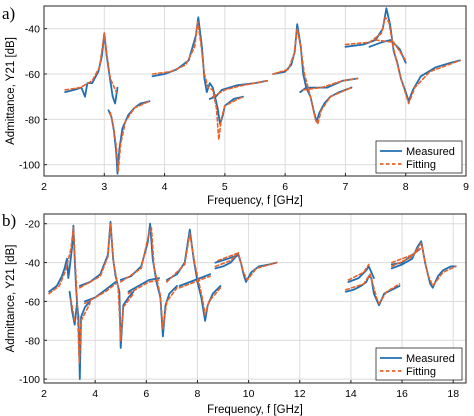  I want to click on chart-0-ytick-label-1: -60, so click(32, 75).